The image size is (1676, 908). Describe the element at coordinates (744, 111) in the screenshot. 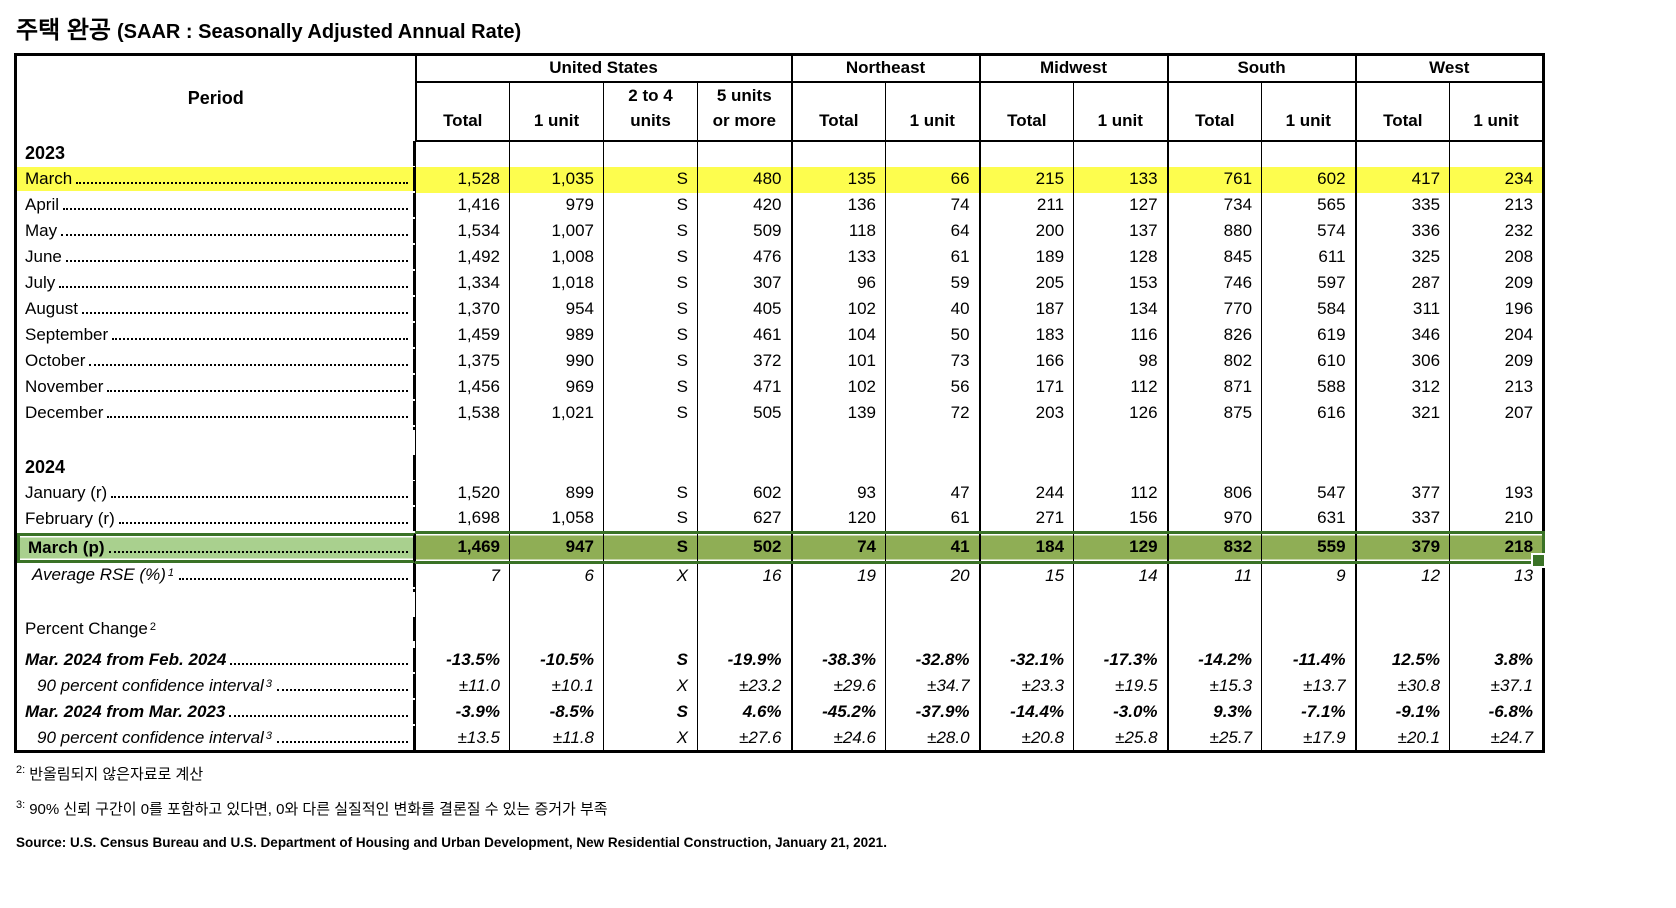

I see `col-header-us-5plus: 5 units or more` at that location.